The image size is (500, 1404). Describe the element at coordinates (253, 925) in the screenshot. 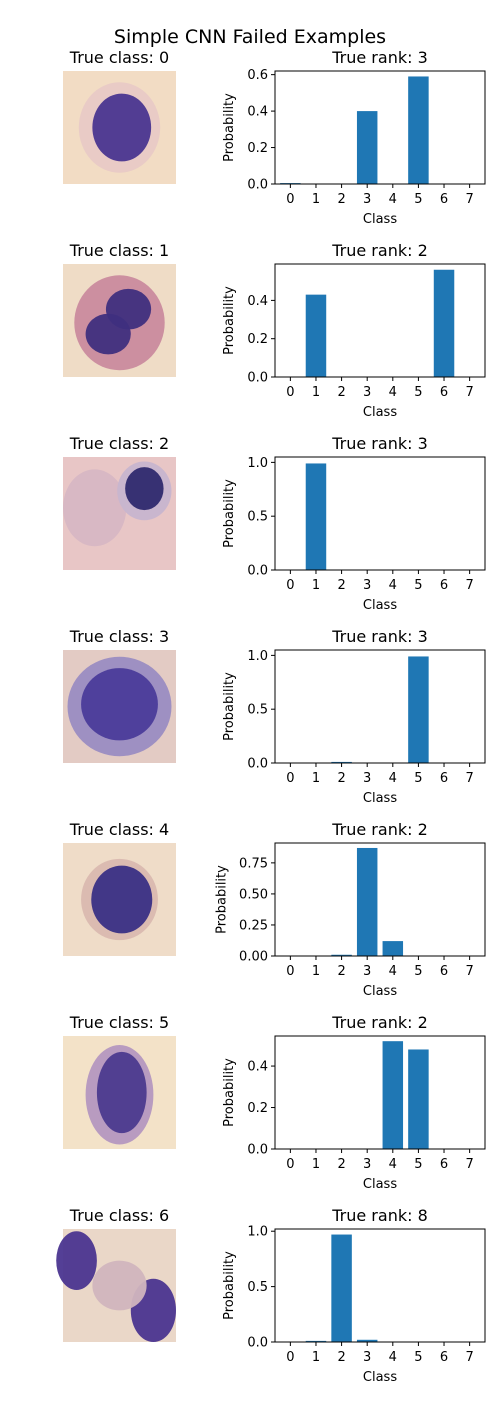

I see `y-tick-label: 0.25` at that location.